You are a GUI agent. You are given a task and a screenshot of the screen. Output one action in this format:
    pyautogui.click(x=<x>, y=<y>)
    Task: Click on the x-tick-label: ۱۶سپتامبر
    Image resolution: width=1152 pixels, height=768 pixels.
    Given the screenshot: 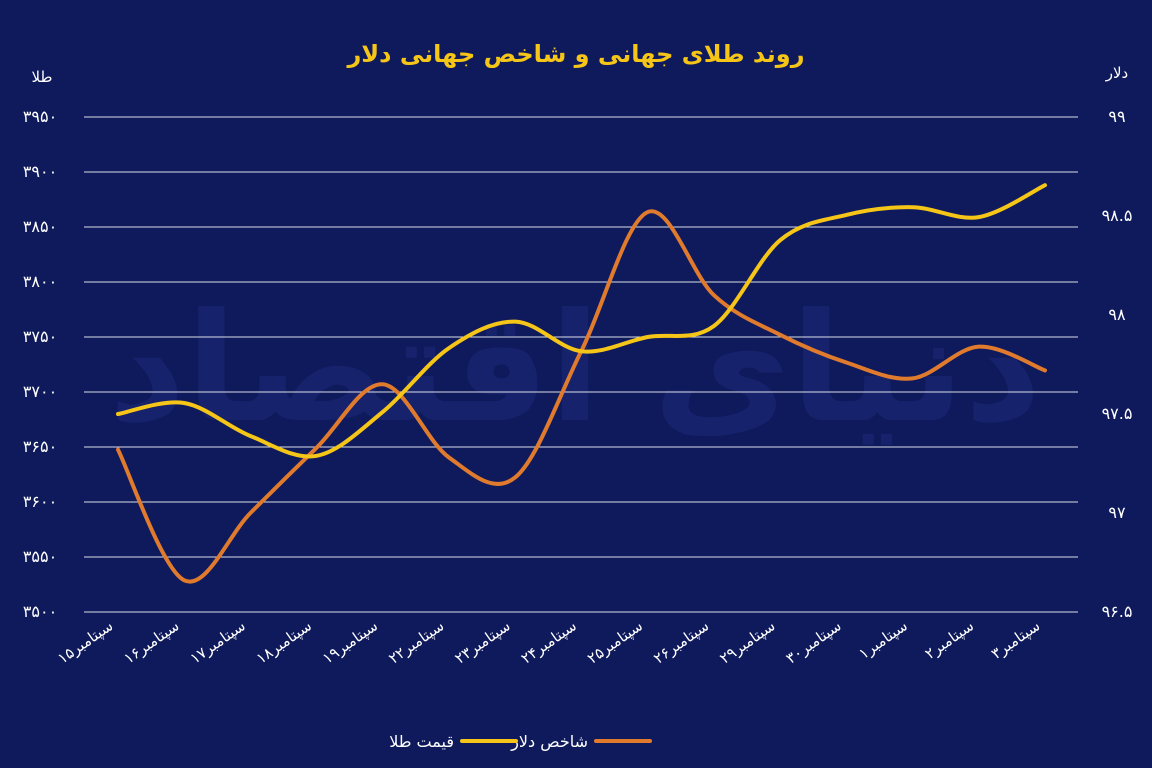 What is the action you would take?
    pyautogui.click(x=151, y=643)
    